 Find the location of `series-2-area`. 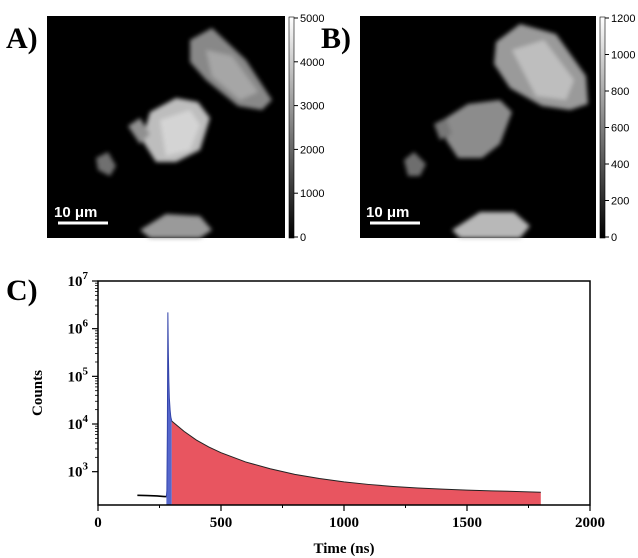

series-2-area is located at coordinates (356, 463).